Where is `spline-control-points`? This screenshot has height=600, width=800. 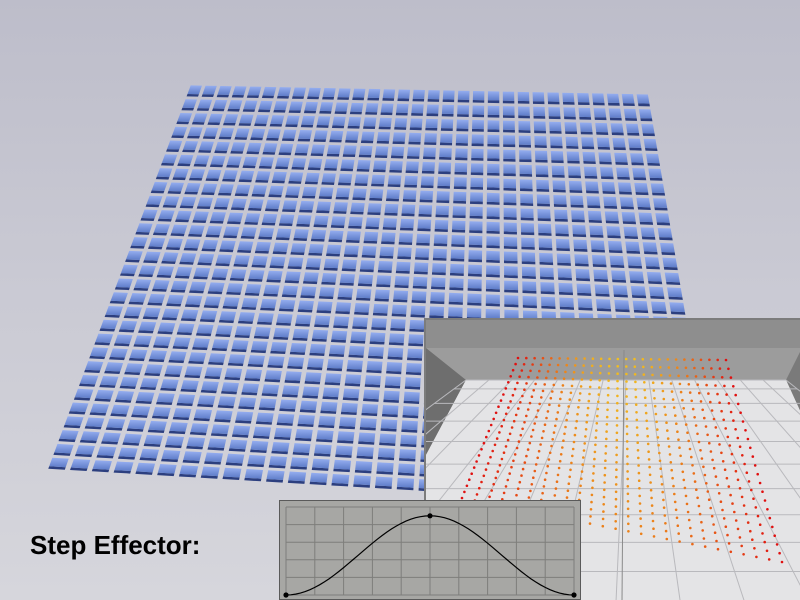 spline-control-points is located at coordinates (430, 555).